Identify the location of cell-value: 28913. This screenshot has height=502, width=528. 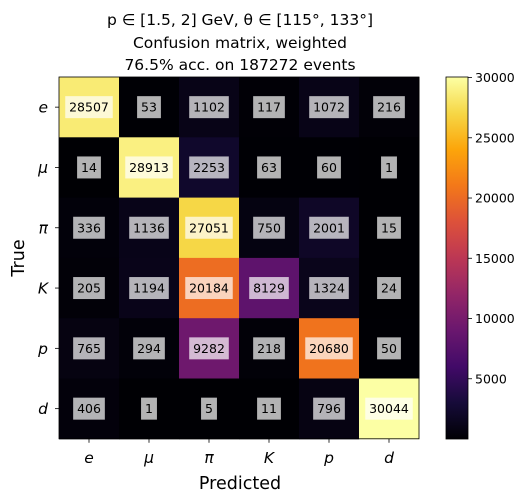
(149, 167).